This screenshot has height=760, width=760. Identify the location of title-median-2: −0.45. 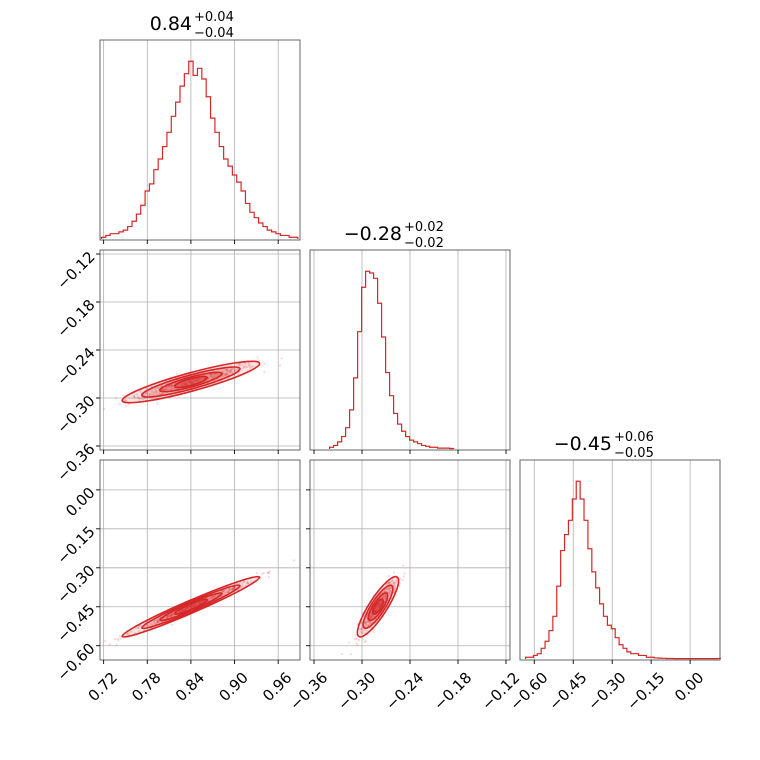
(583, 444).